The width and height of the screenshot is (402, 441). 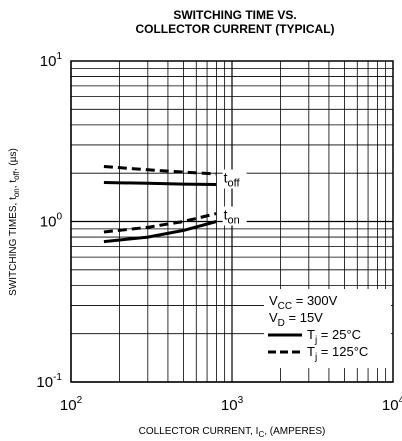 I want to click on curve-label-toff: toff, so click(x=232, y=180).